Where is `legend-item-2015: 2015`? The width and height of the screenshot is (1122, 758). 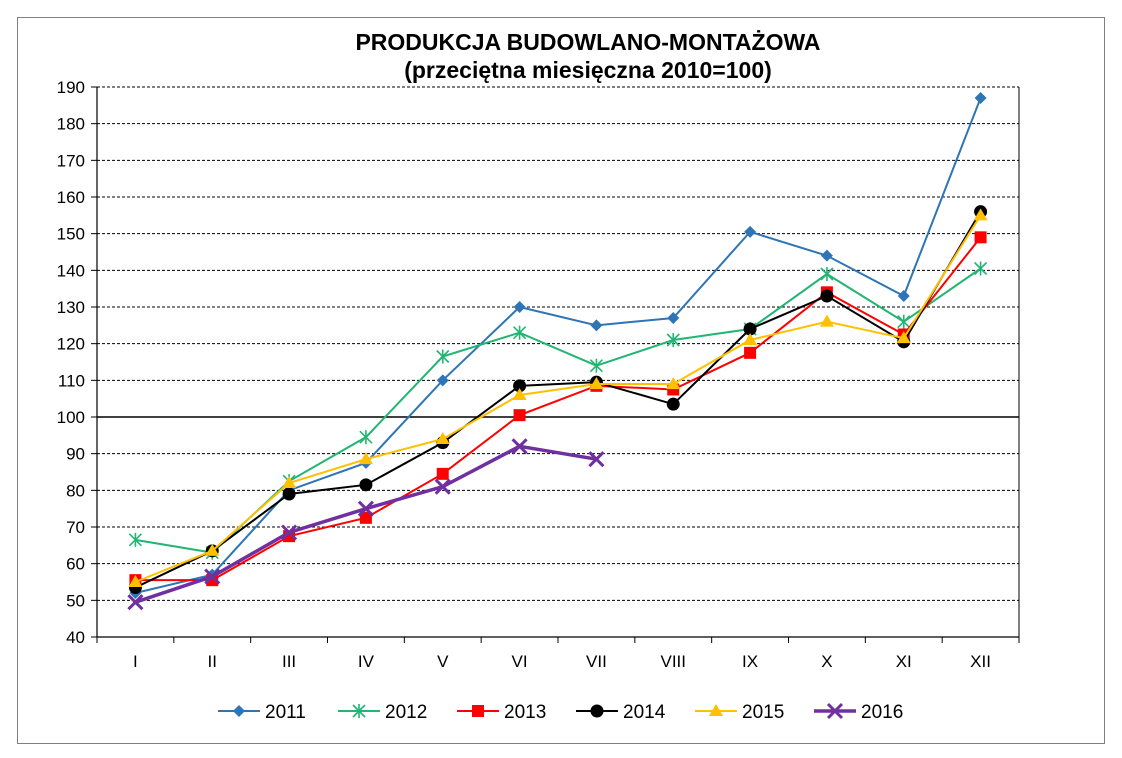
legend-item-2015: 2015 is located at coordinates (739, 712).